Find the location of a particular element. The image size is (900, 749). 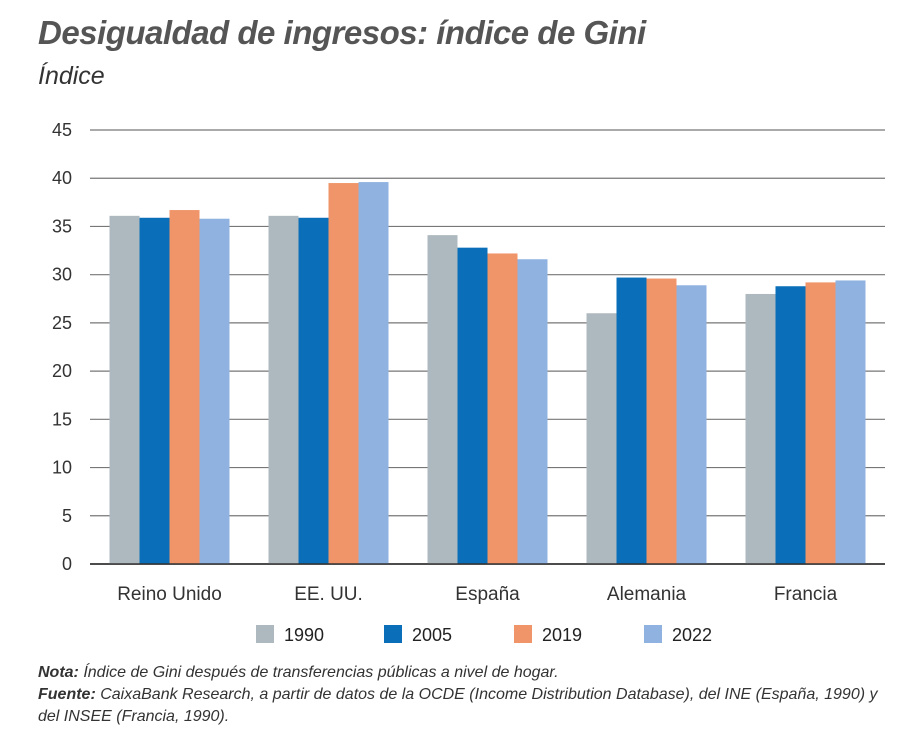

x-tick-label: Francia is located at coordinates (806, 594).